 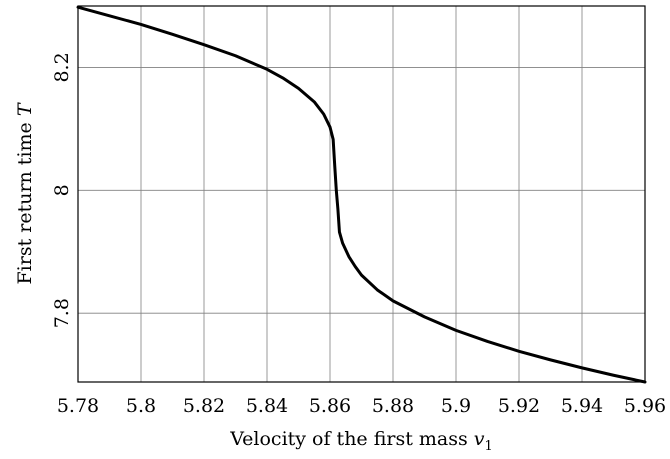 I want to click on x-tick-label: 5.84, so click(x=267, y=406).